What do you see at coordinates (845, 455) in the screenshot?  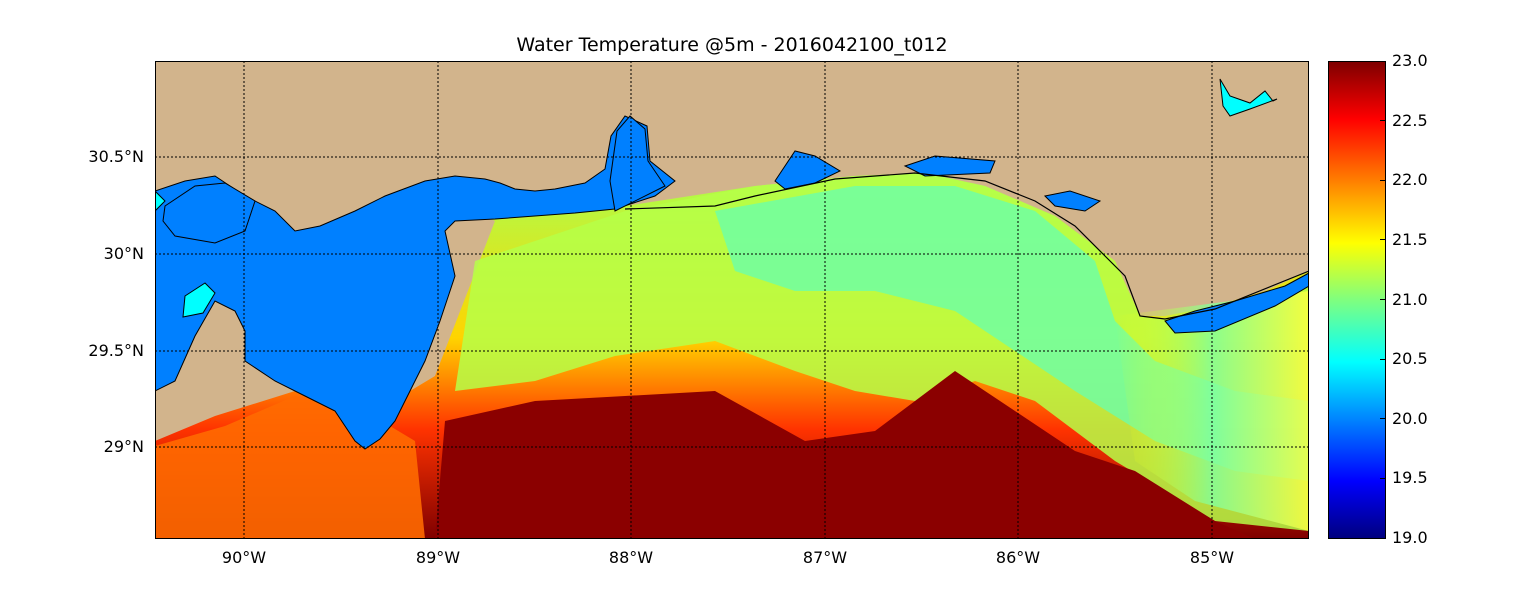 I see `warm-core` at bounding box center [845, 455].